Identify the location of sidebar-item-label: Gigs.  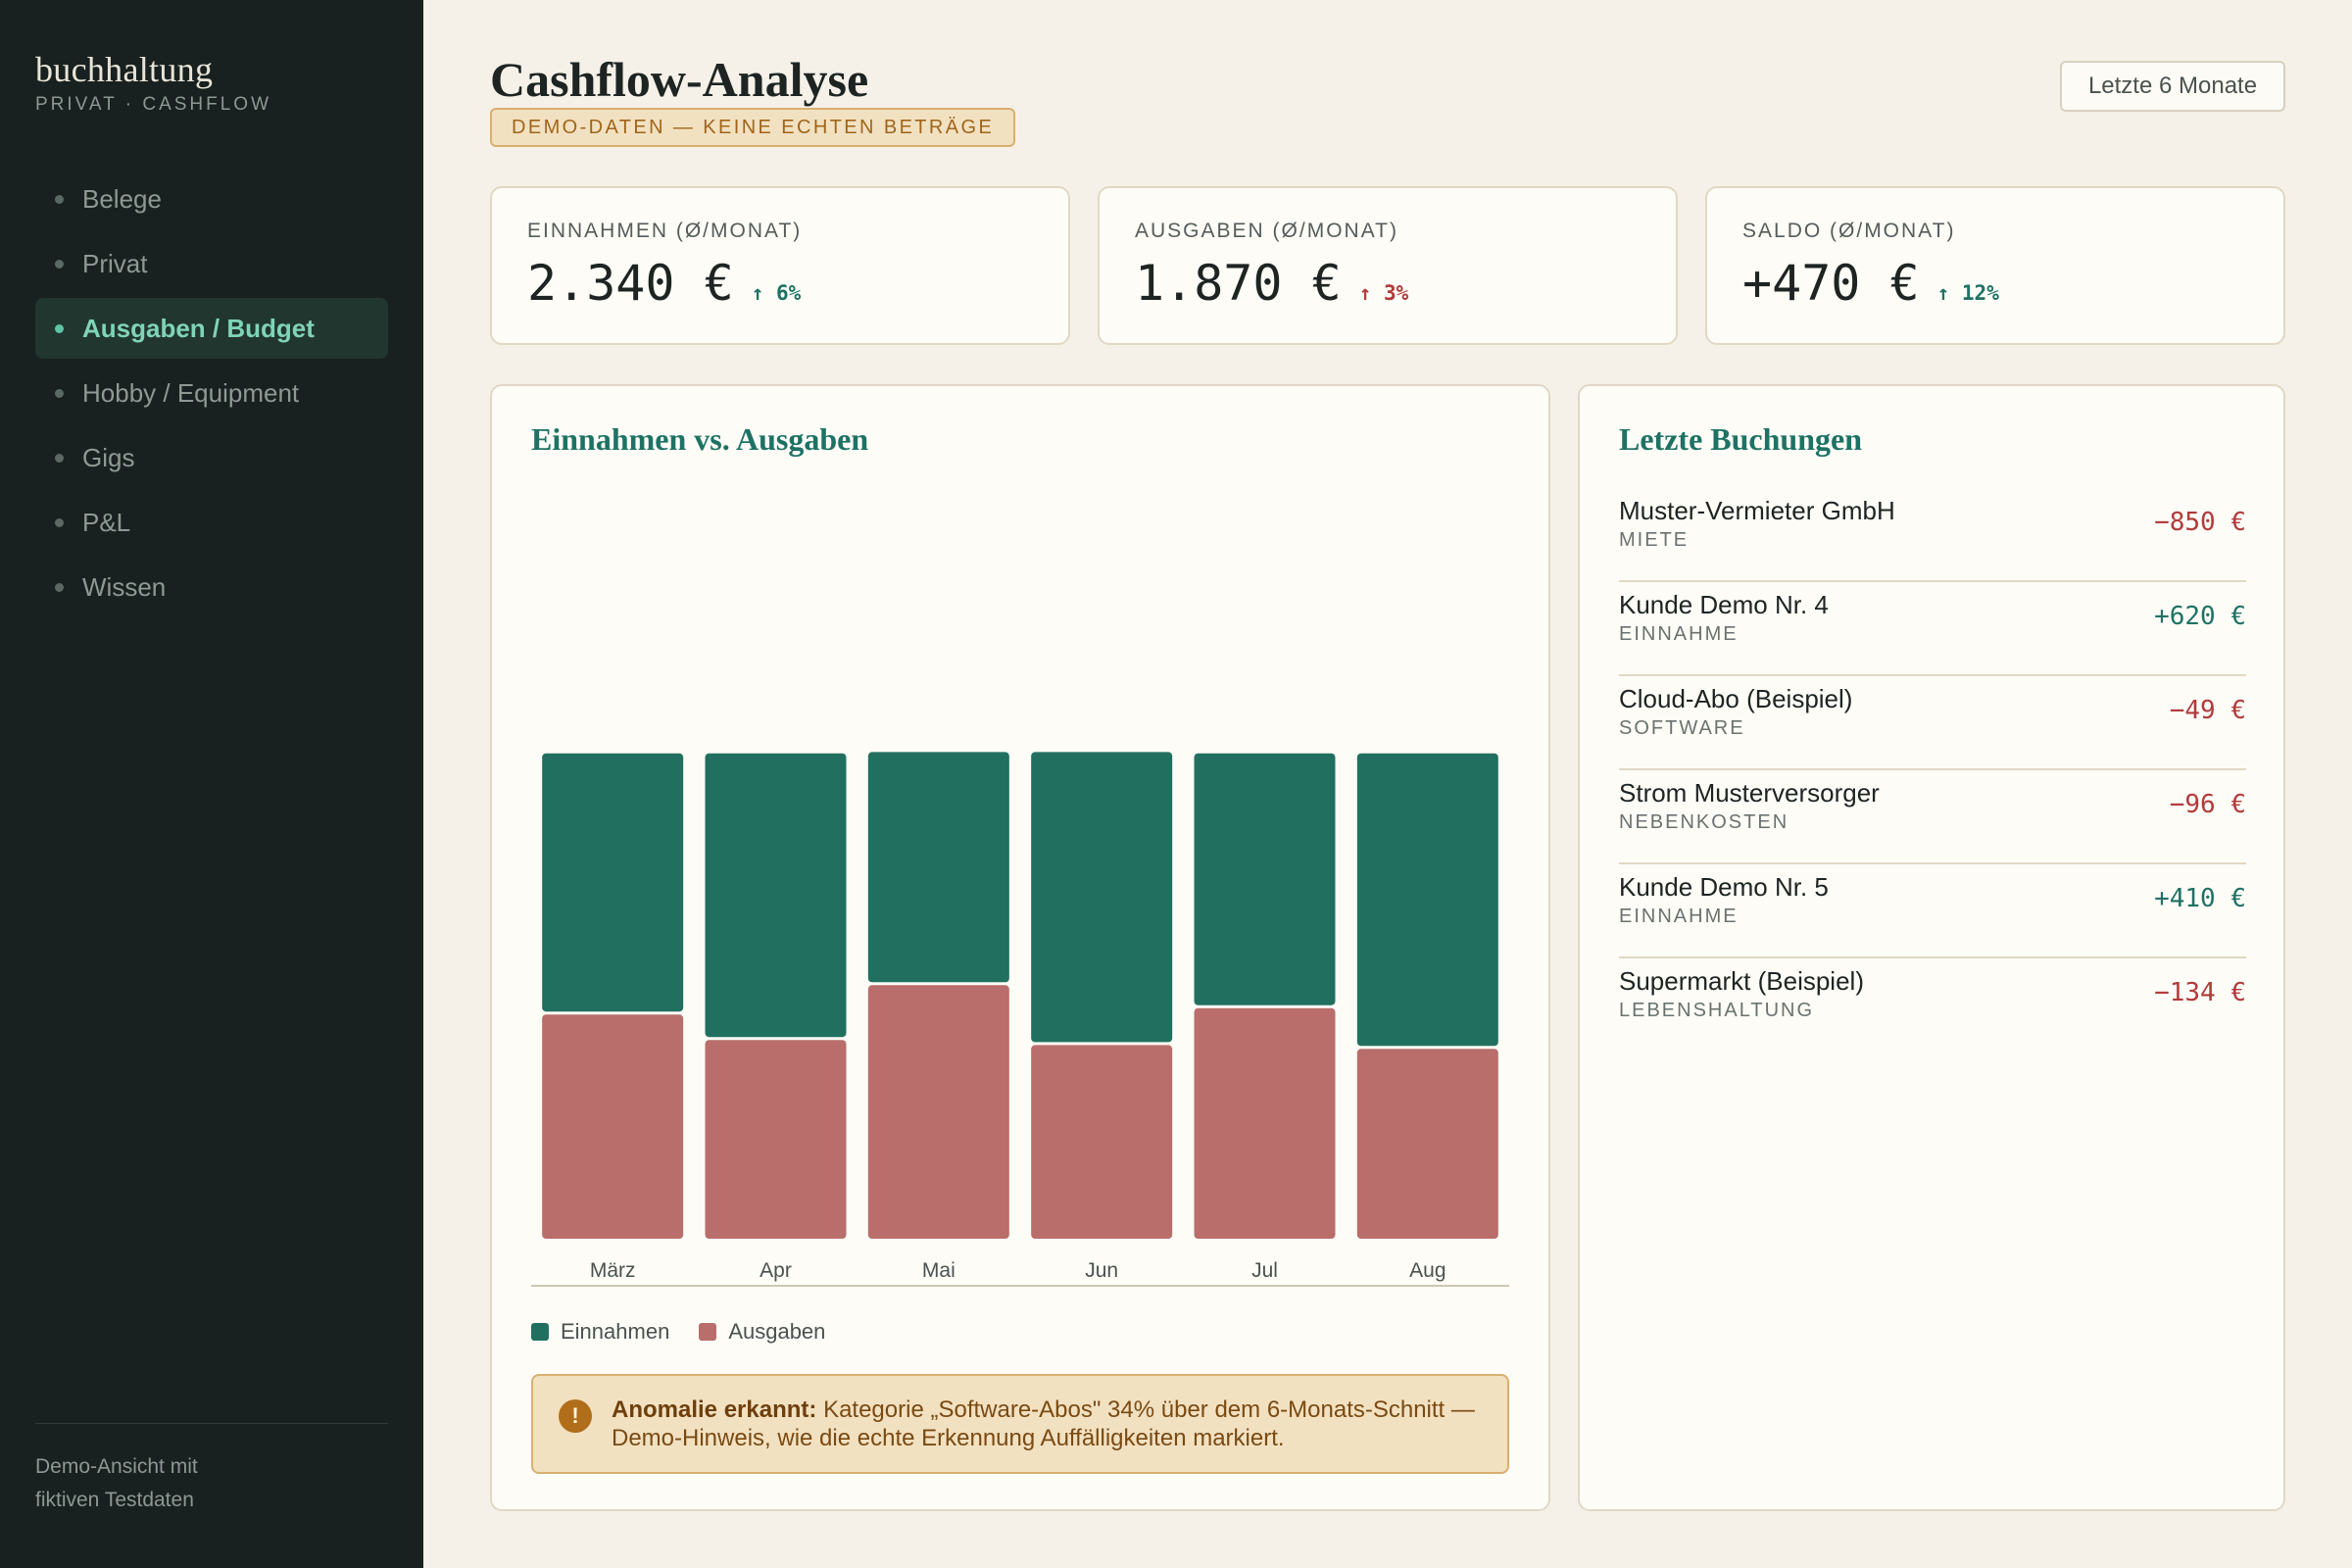
(108, 457).